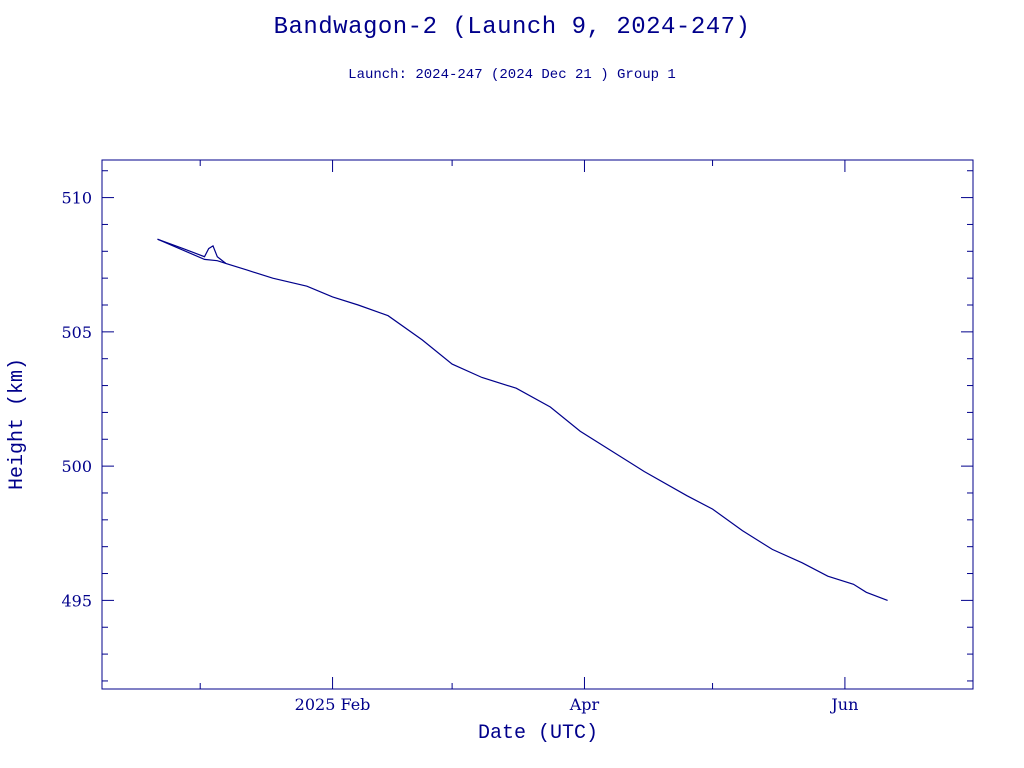 The width and height of the screenshot is (1024, 768). Describe the element at coordinates (538, 733) in the screenshot. I see `x-axis-label: Date (UTC)` at that location.